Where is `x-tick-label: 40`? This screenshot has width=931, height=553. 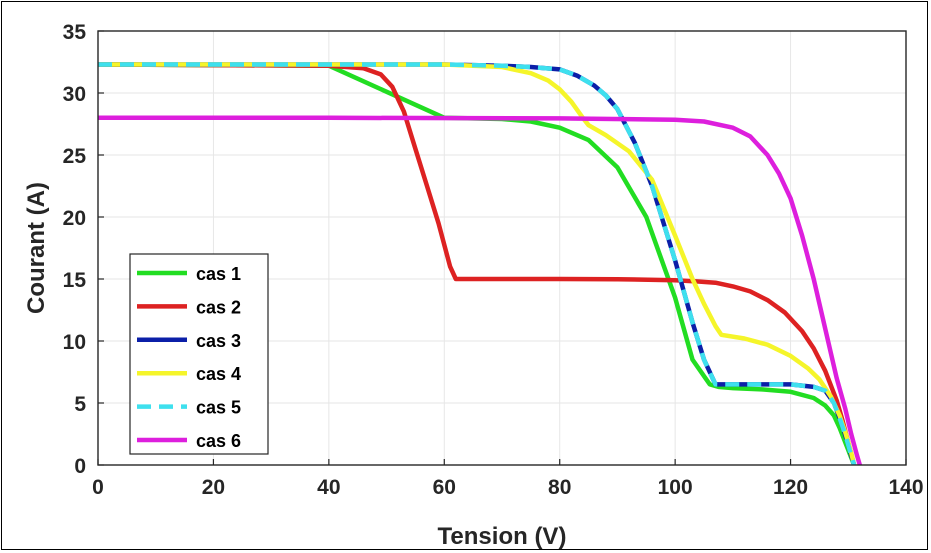 x-tick-label: 40 is located at coordinates (328, 487).